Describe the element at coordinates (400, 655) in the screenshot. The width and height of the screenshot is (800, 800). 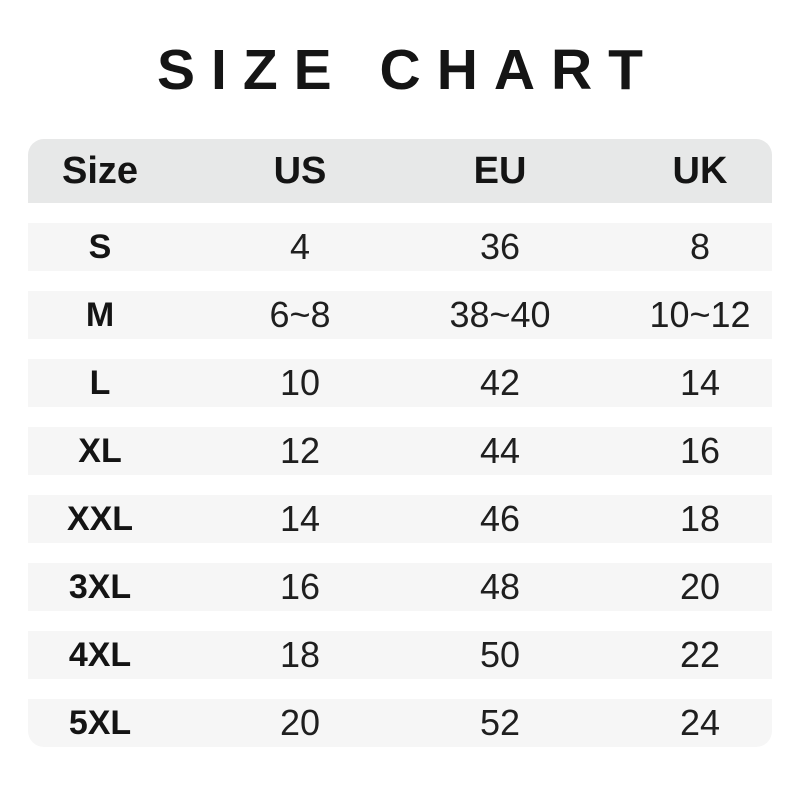
I see `table-row-4xl: 4XL 18 50 22` at that location.